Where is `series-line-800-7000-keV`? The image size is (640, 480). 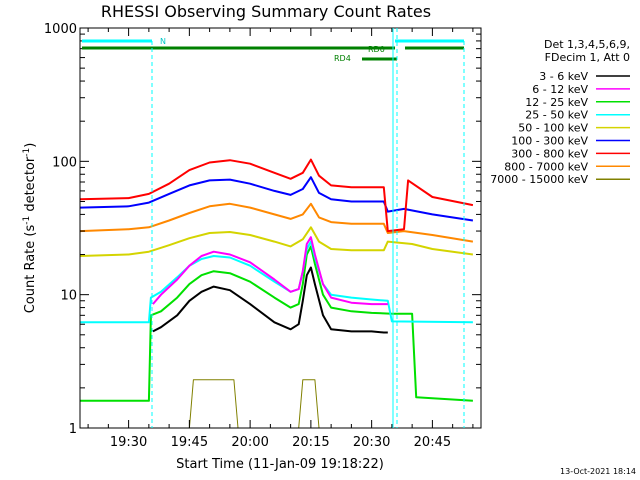 series-line-800-7000-keV is located at coordinates (276, 222).